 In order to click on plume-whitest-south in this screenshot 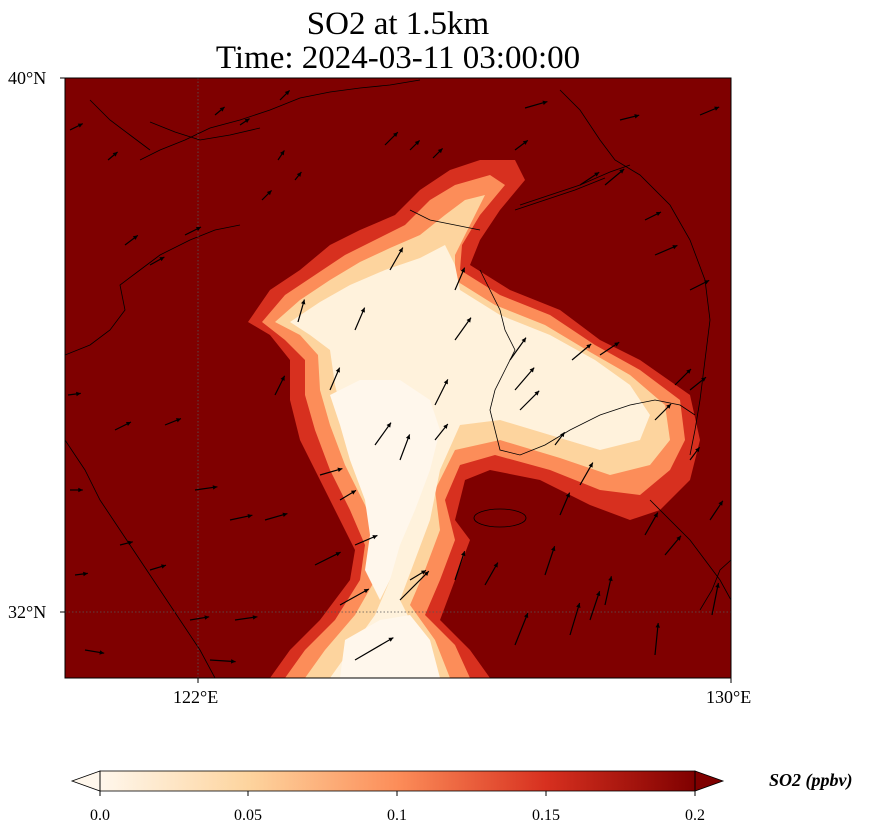, I will do `click(390, 646)`.